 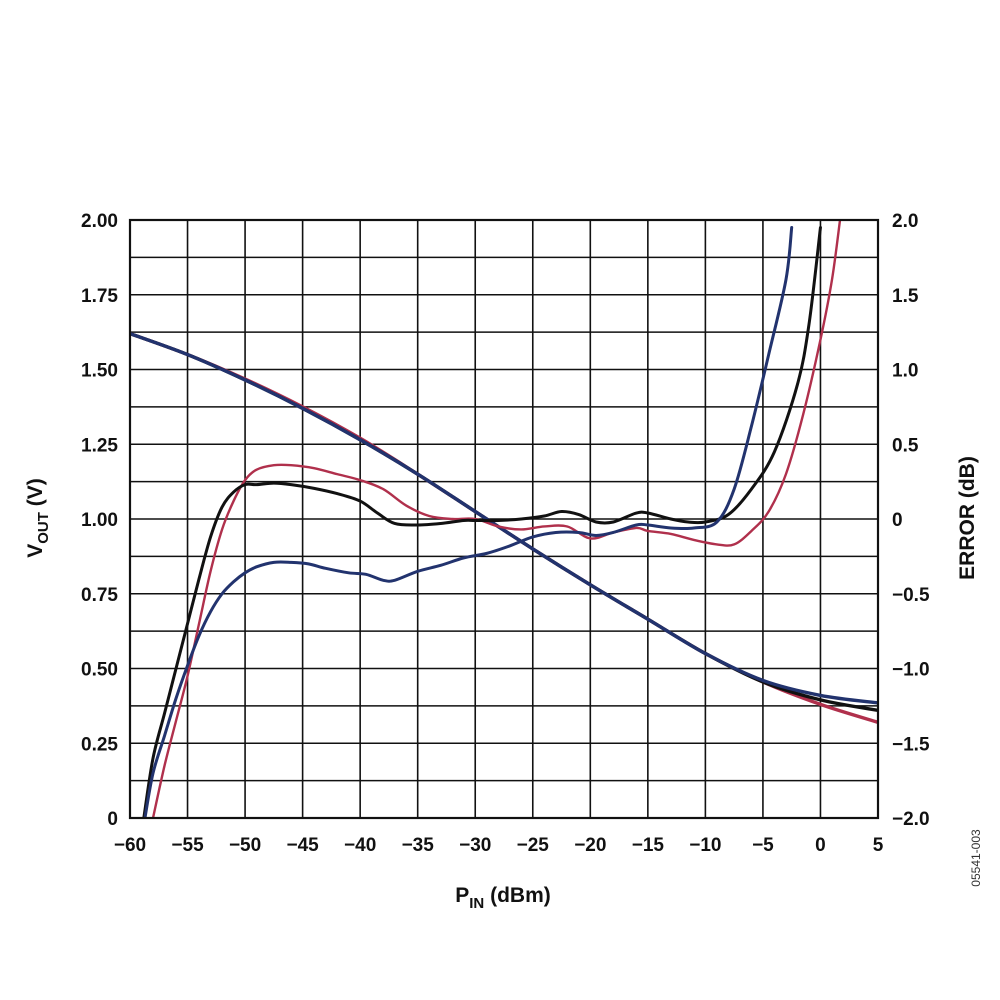 I want to click on y-left-tick-label: 1.00, so click(x=99, y=520).